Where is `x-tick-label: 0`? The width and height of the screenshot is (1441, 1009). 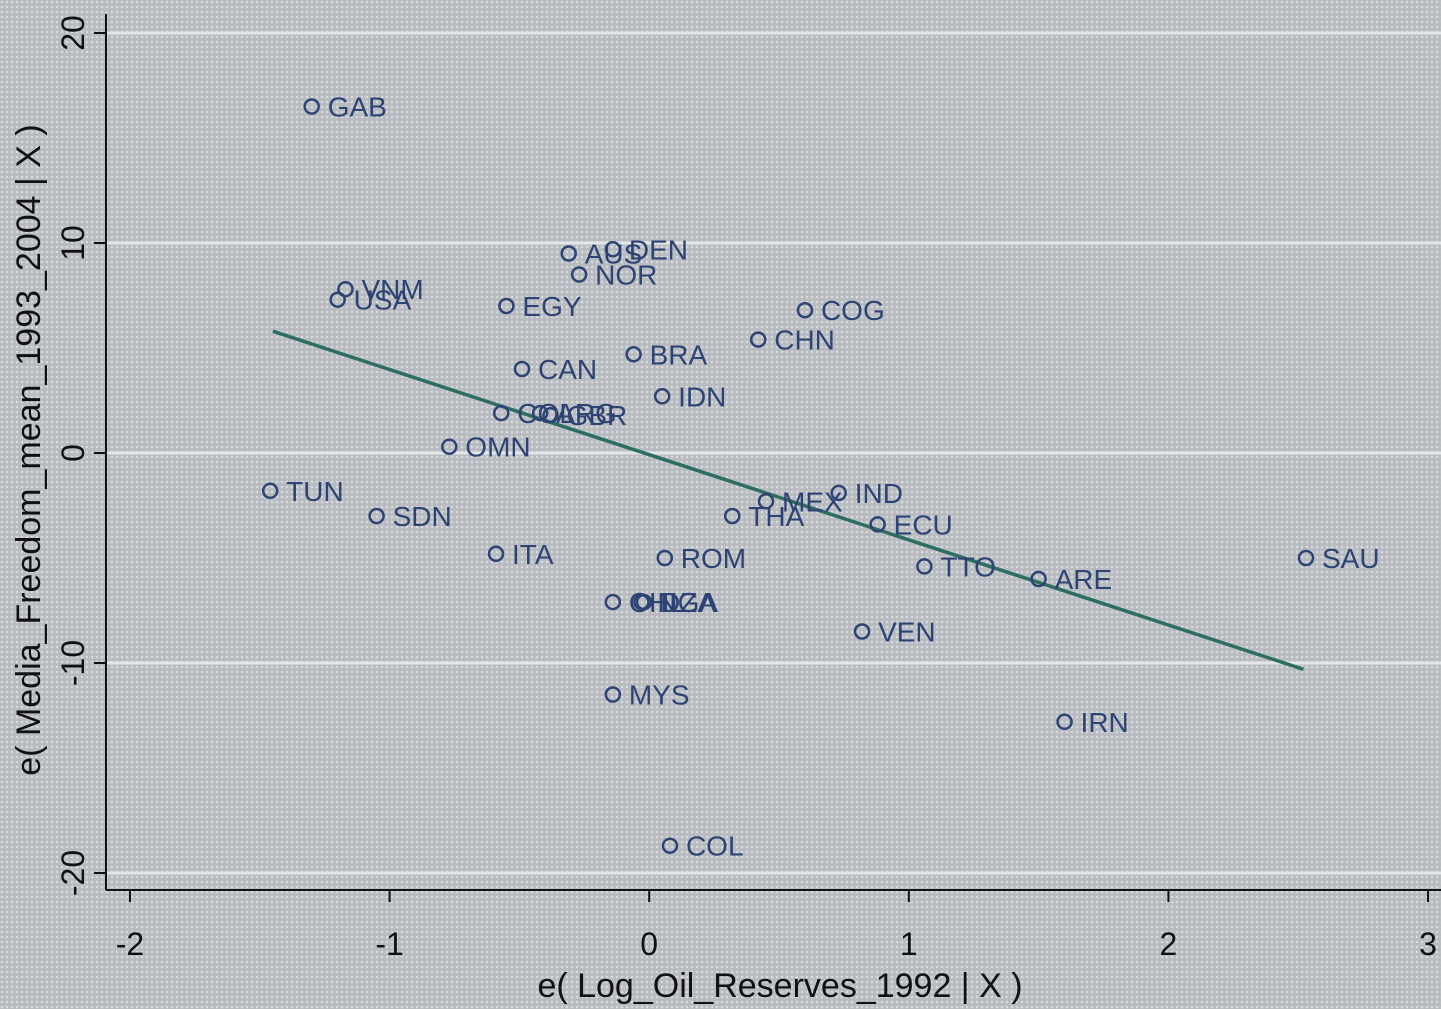 x-tick-label: 0 is located at coordinates (649, 944).